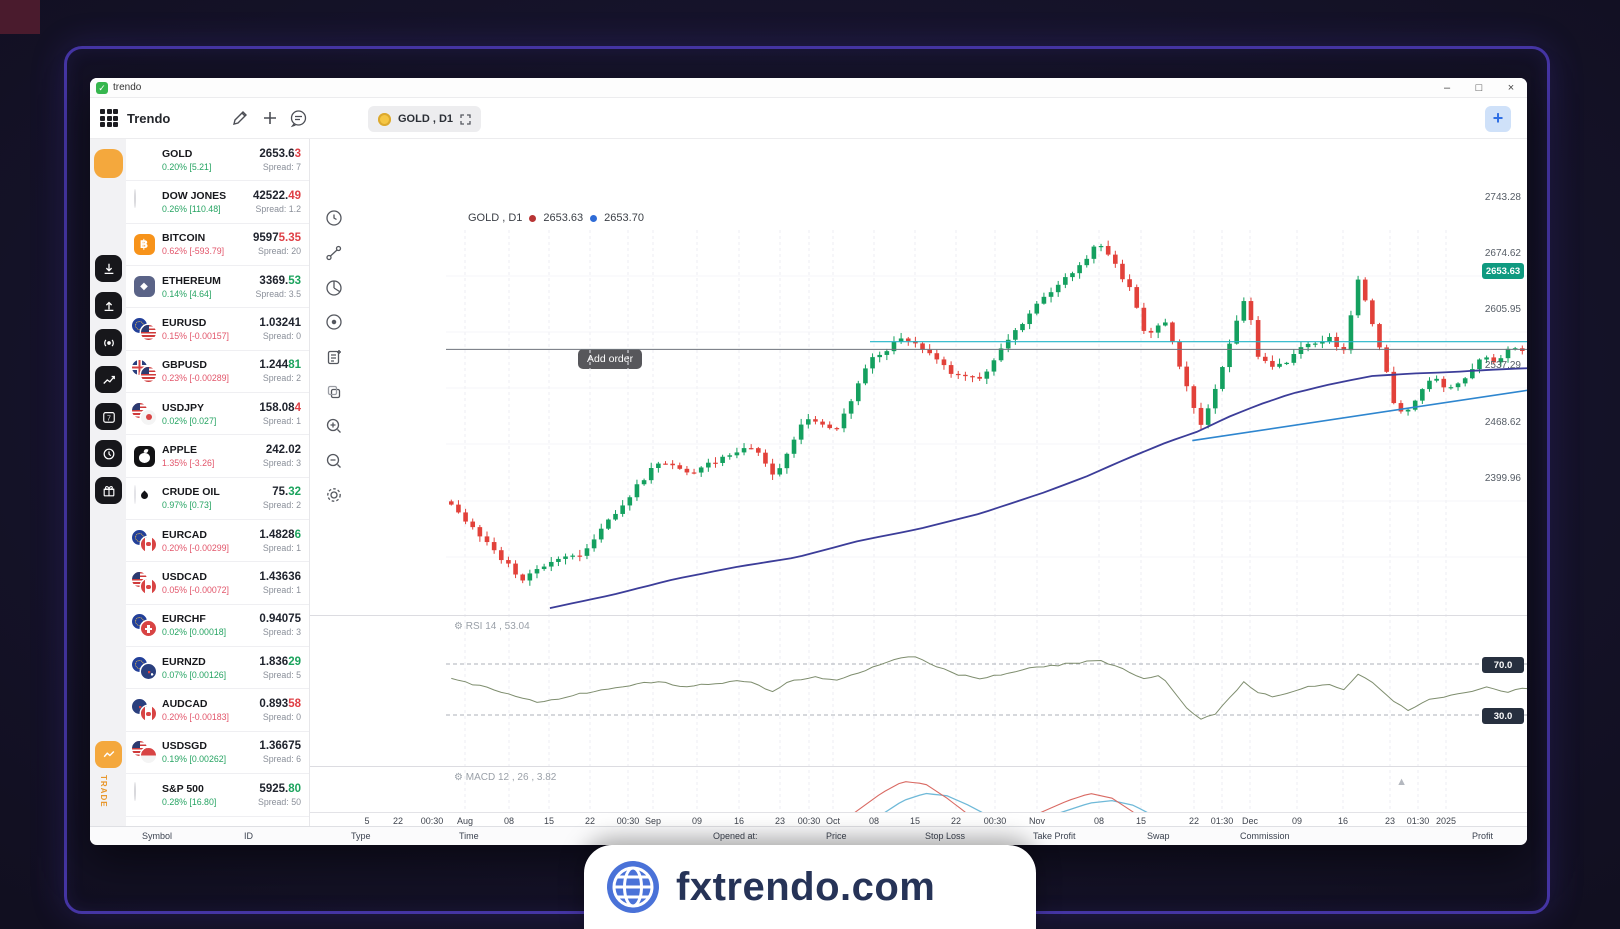  What do you see at coordinates (505, 777) in the screenshot?
I see `macd-label: ⚙ MACD 12 , 26 , 3.82` at bounding box center [505, 777].